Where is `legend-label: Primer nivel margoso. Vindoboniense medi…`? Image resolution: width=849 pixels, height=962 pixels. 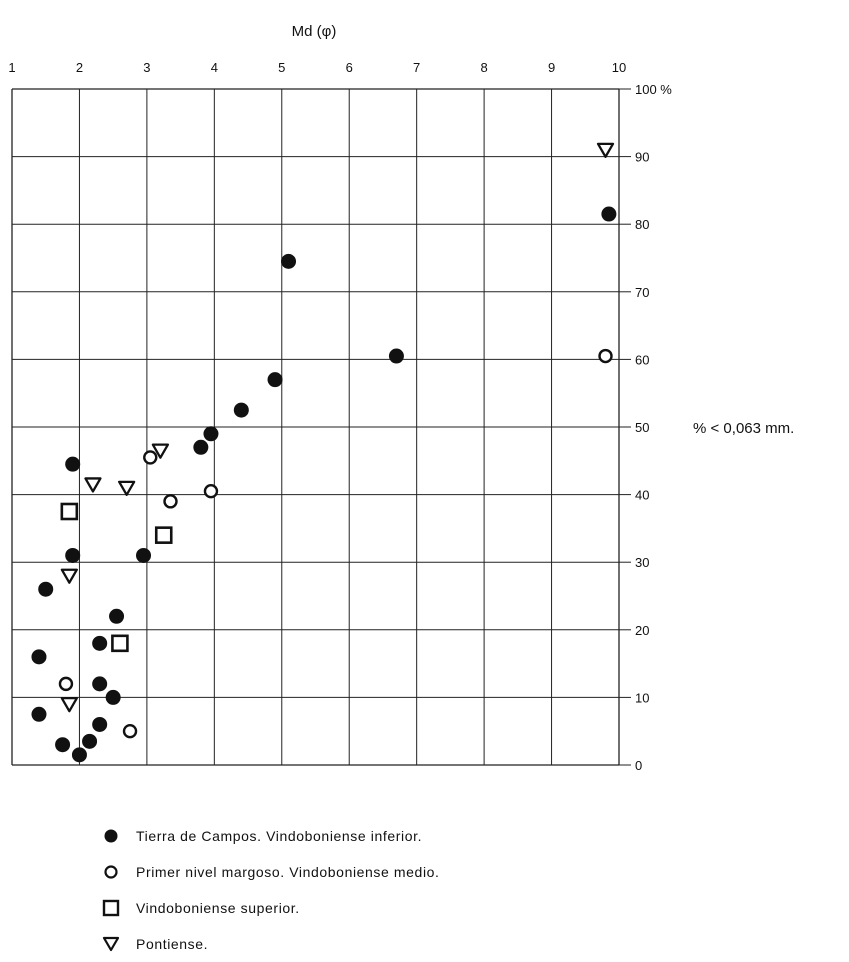
legend-label: Primer nivel margoso. Vindoboniense medi… is located at coordinates (288, 872).